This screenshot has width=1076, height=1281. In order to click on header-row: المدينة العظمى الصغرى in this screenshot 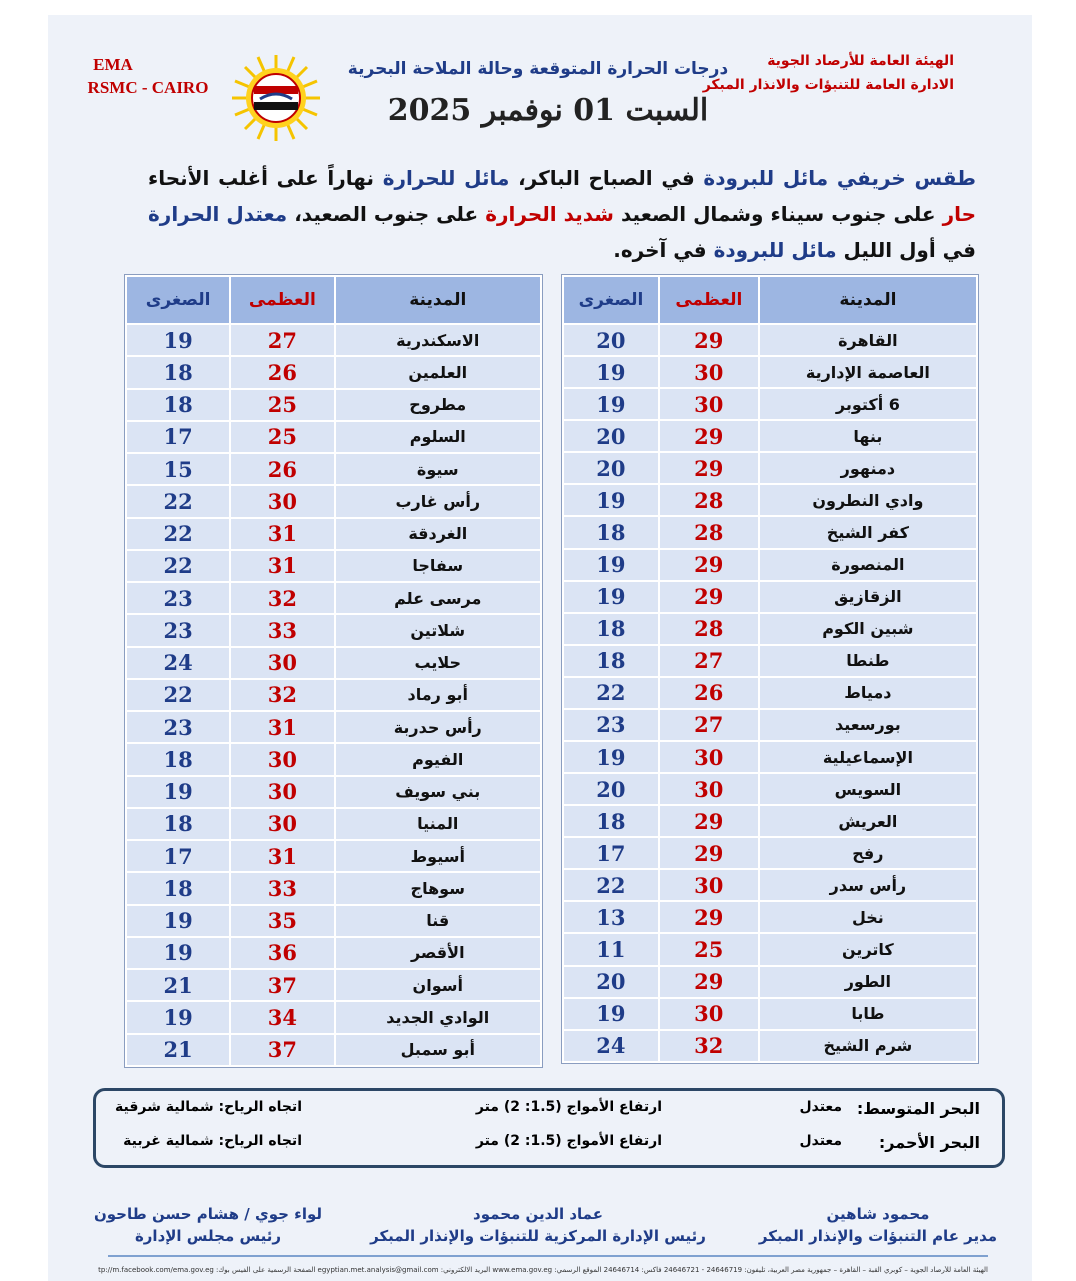, I will do `click(770, 300)`.